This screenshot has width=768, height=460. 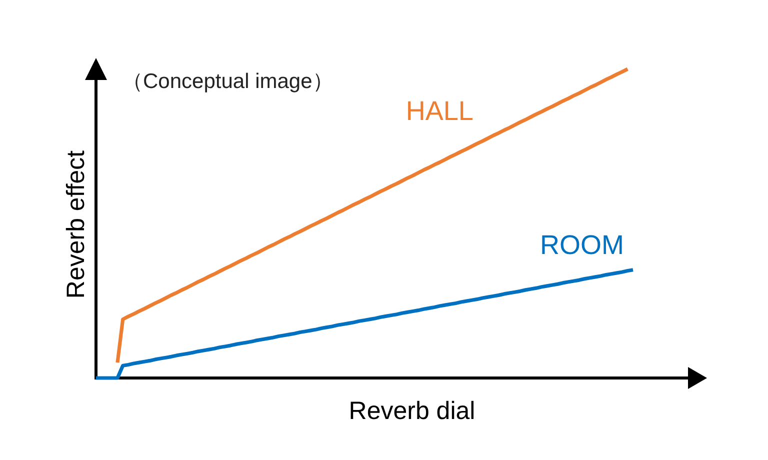 I want to click on series-label: HALL, so click(x=440, y=111).